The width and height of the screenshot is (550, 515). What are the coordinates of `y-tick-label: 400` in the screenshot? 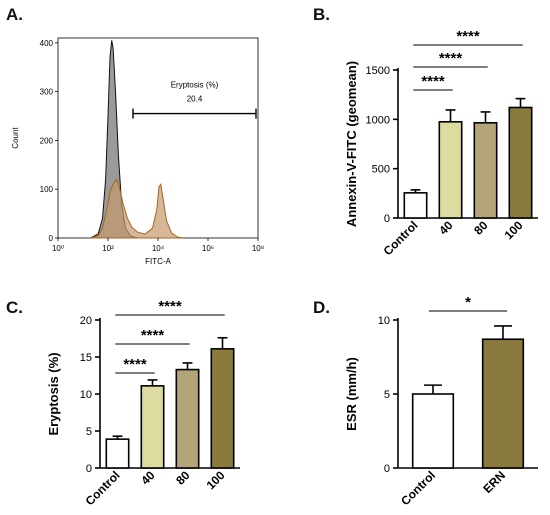 It's located at (47, 43).